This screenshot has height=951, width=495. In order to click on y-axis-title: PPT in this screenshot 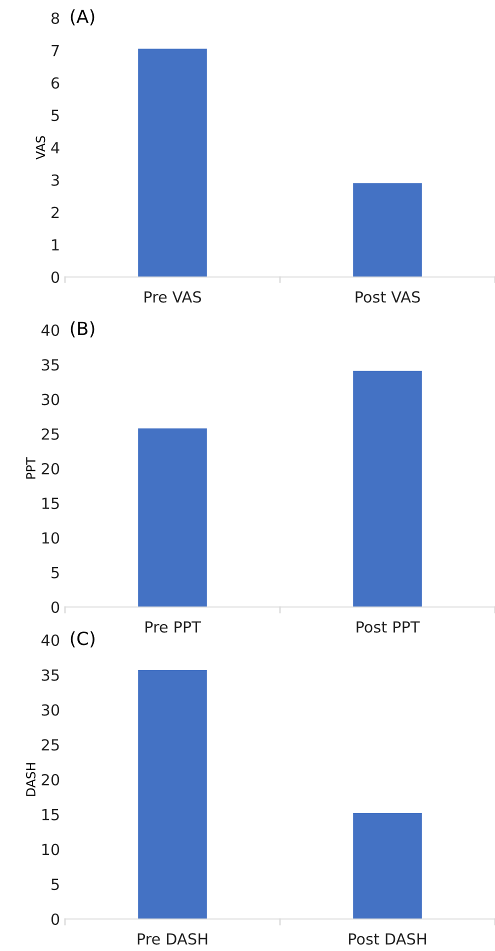, I will do `click(31, 468)`.